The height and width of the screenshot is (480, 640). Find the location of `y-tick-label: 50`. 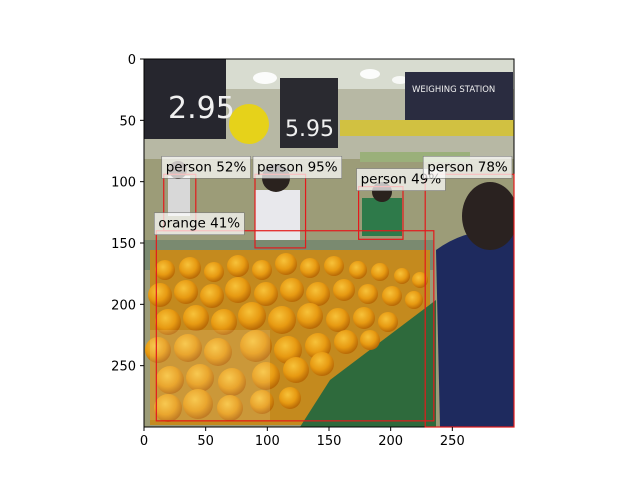

y-tick-label: 50 is located at coordinates (127, 121).